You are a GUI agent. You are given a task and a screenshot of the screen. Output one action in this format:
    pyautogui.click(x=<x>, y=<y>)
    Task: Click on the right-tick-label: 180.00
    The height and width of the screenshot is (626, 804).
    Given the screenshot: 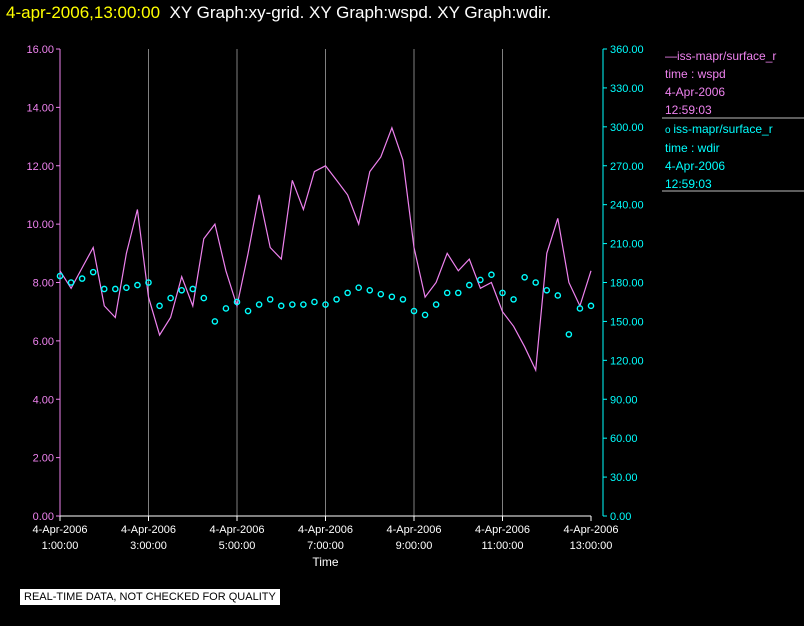 What is the action you would take?
    pyautogui.click(x=627, y=284)
    